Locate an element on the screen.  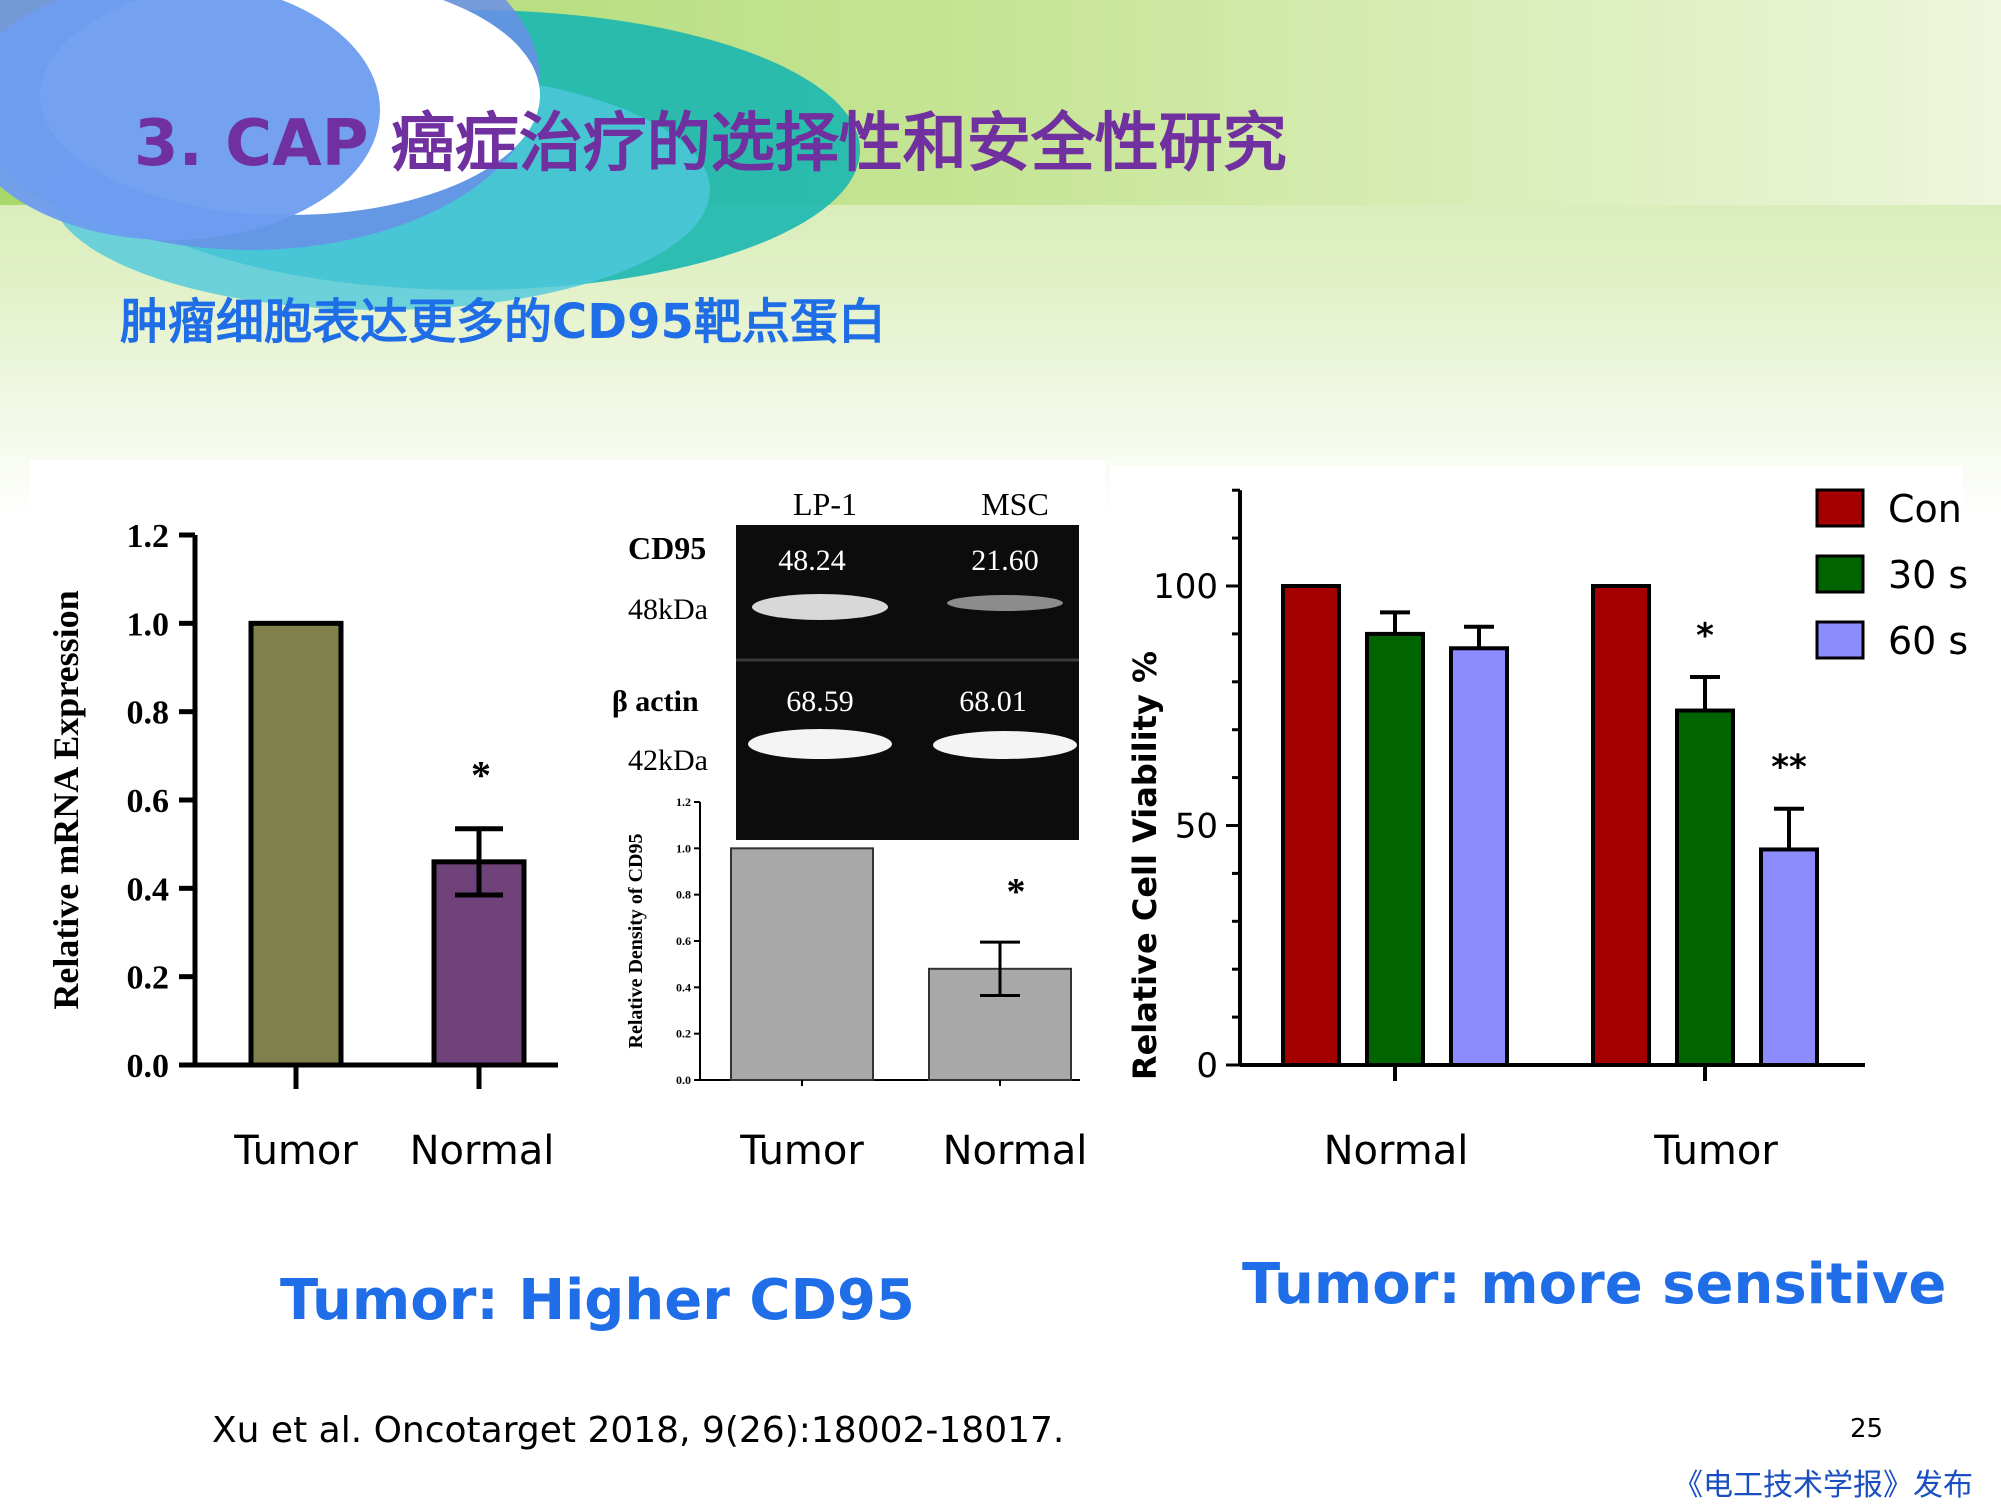
blot-row-kda-actin: 42kDa is located at coordinates (668, 760).